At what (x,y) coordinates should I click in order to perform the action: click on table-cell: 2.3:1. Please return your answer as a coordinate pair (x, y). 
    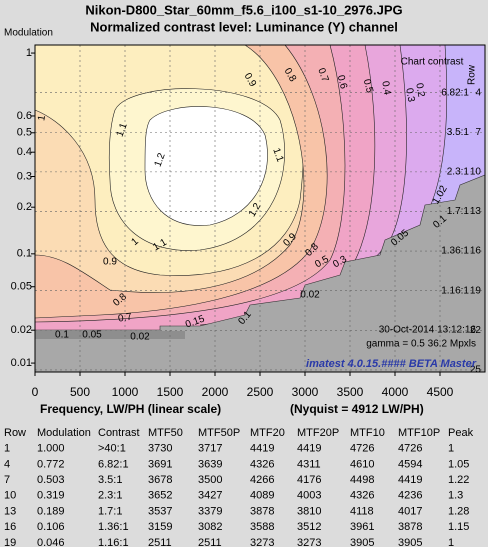
    Looking at the image, I should click on (110, 496).